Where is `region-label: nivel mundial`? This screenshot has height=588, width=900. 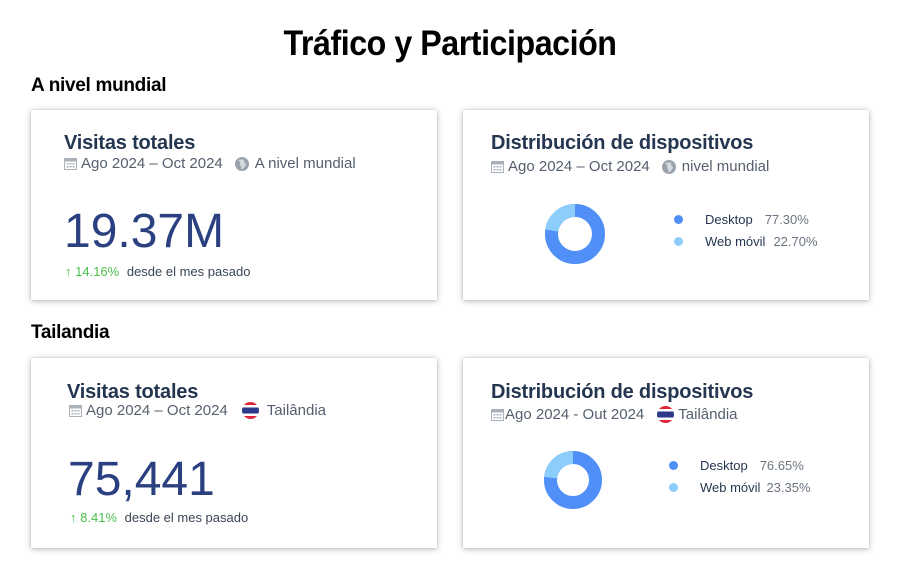 region-label: nivel mundial is located at coordinates (725, 166).